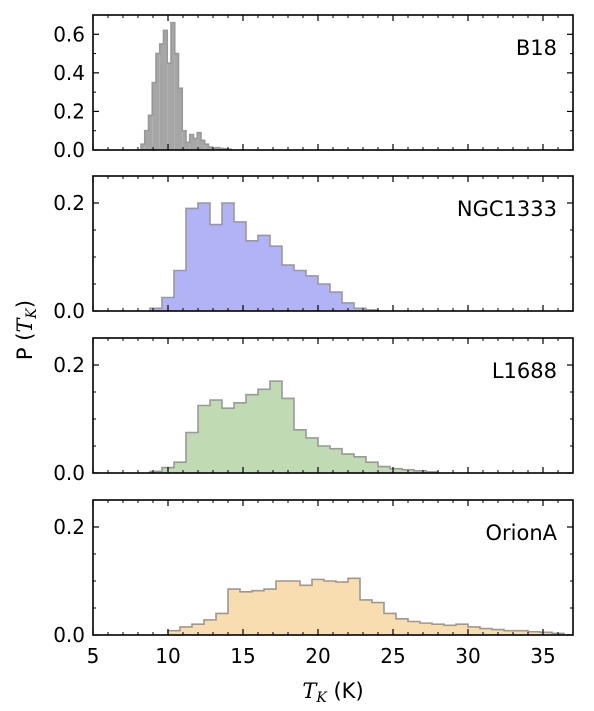  Describe the element at coordinates (69, 34) in the screenshot. I see `y-tick-label: 0.6` at that location.